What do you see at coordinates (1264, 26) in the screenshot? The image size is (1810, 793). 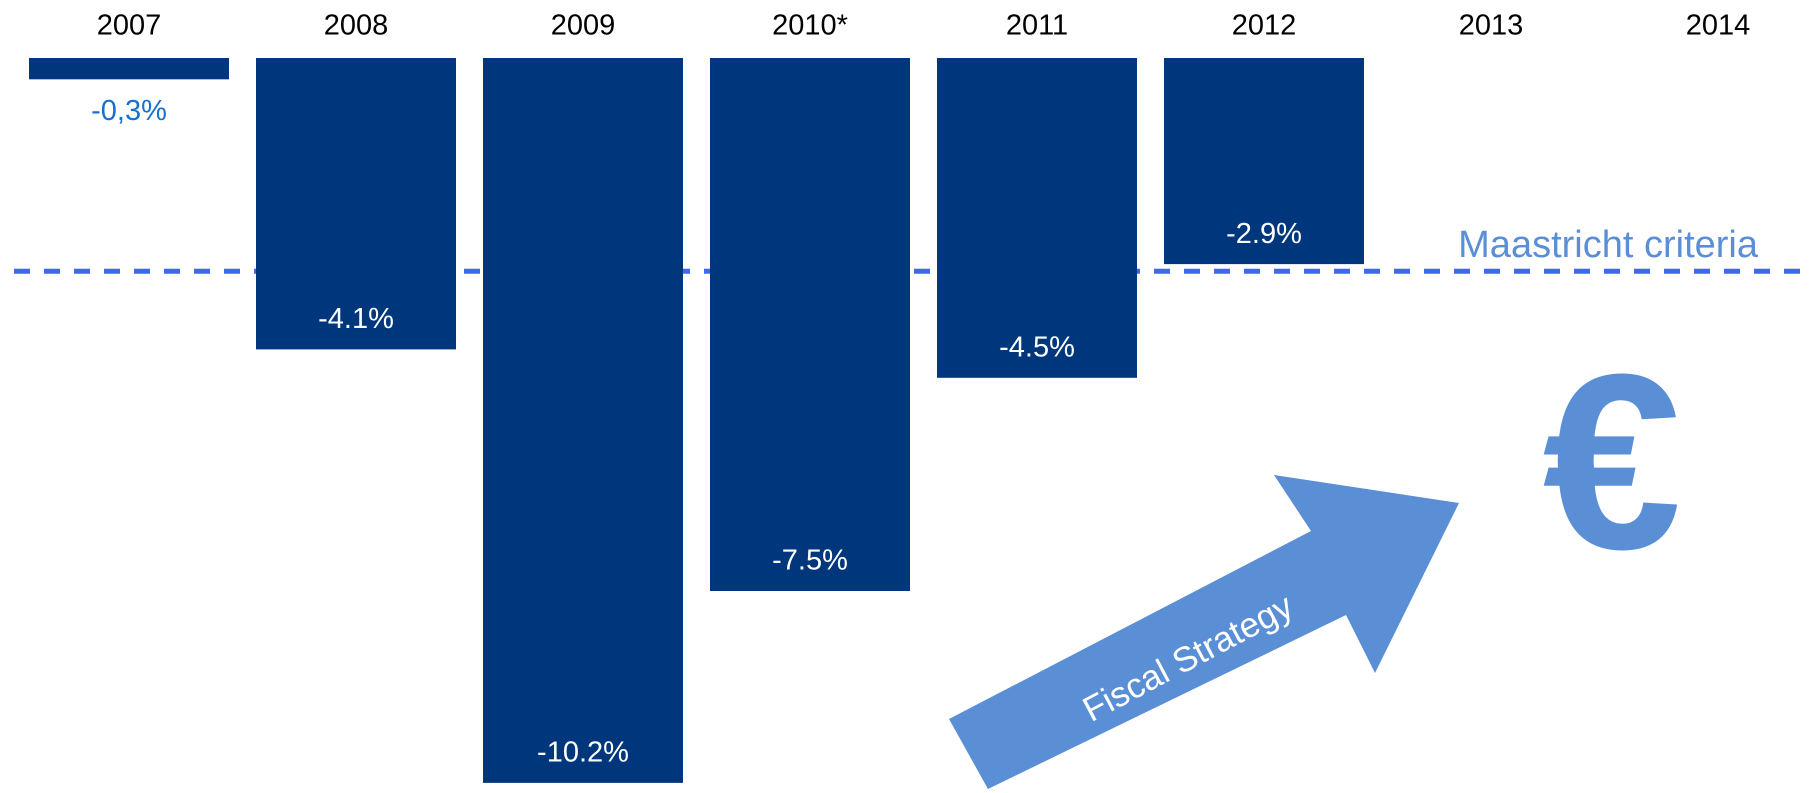 I see `x-tick-label: 2012` at bounding box center [1264, 26].